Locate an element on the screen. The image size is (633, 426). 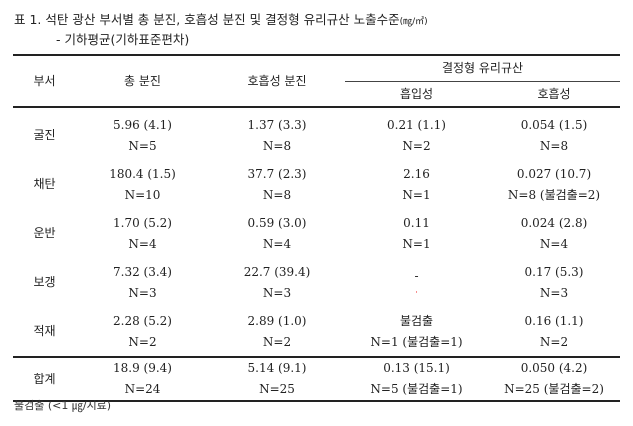
caption-subtitle: - 기하평균(기하표준편차) is located at coordinates (123, 39).